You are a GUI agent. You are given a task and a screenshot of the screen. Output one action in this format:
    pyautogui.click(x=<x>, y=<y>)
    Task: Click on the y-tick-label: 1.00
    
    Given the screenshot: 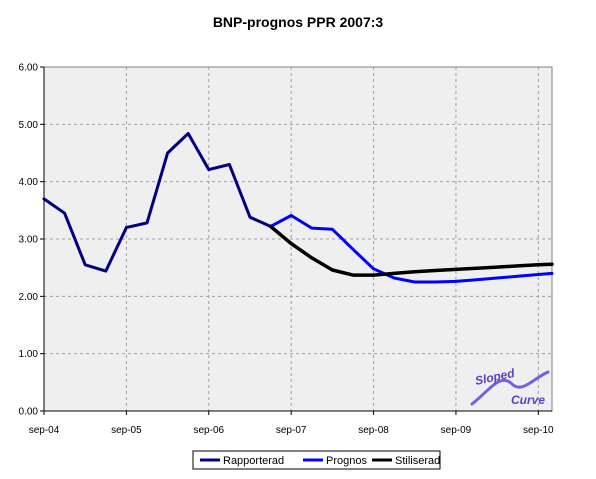 What is the action you would take?
    pyautogui.click(x=29, y=354)
    